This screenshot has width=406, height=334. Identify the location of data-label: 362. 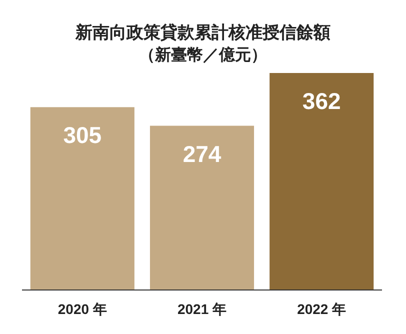
(321, 101).